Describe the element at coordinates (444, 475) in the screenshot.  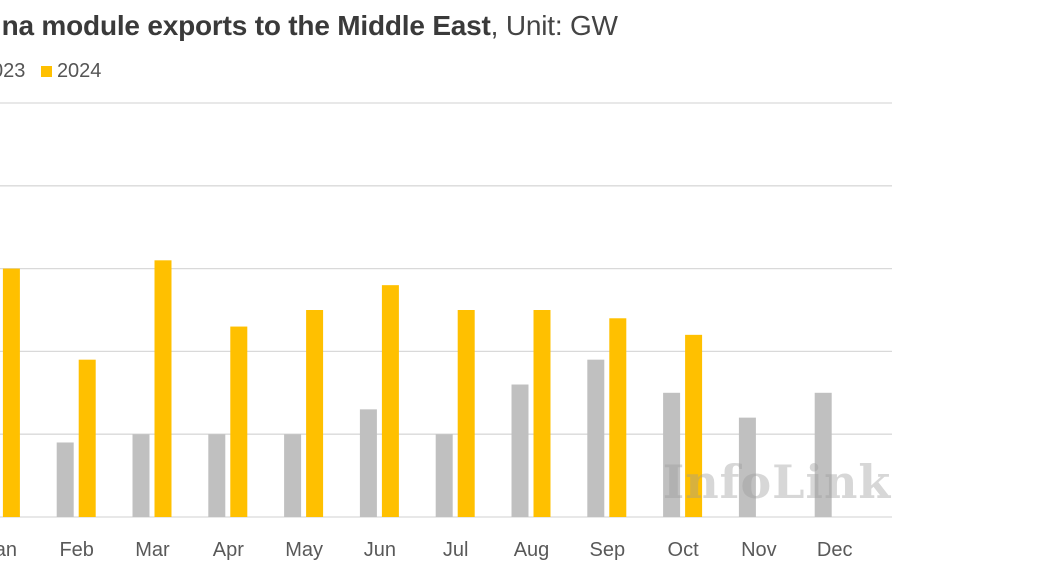
I see `bar-023-jul` at that location.